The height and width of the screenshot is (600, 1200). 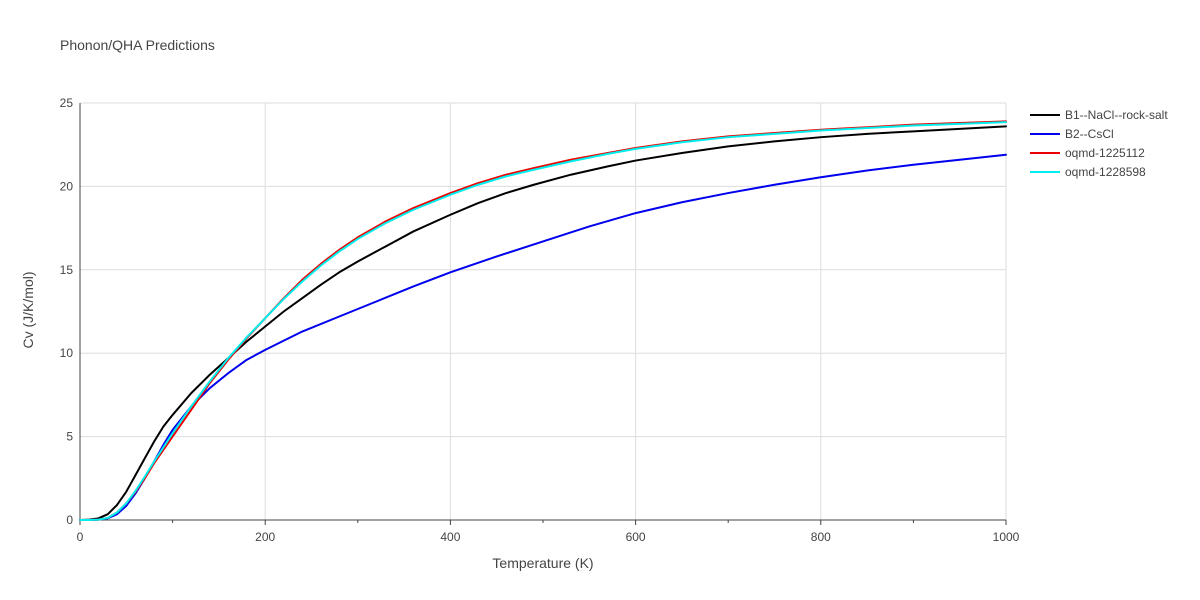 I want to click on legend-label: B2--CsCl, so click(x=1089, y=134).